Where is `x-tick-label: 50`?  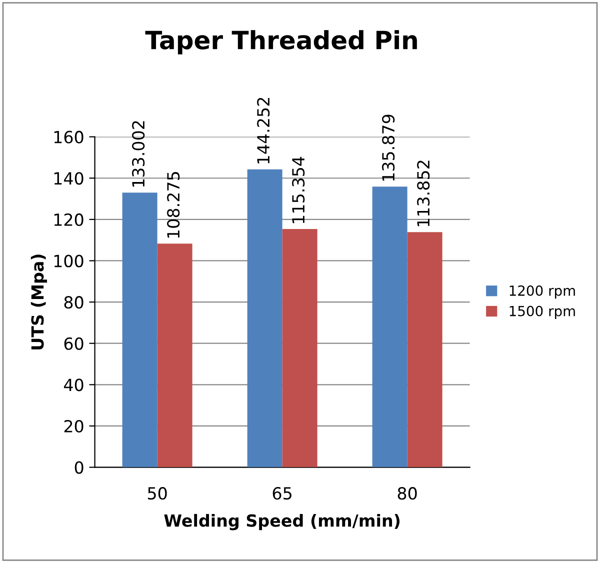
x-tick-label: 50 is located at coordinates (157, 493).